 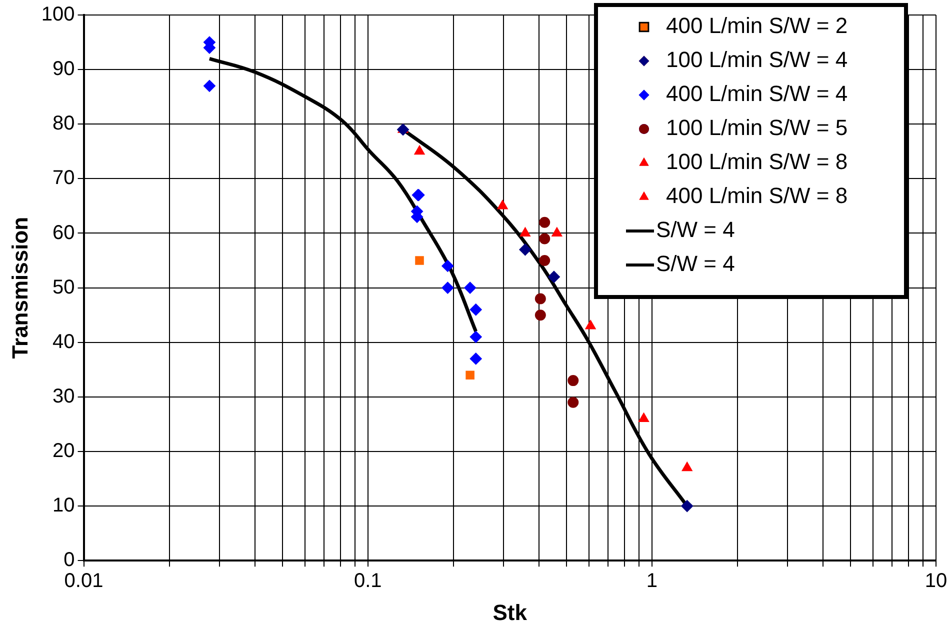 What do you see at coordinates (63, 505) in the screenshot?
I see `y-tick-label: 10` at bounding box center [63, 505].